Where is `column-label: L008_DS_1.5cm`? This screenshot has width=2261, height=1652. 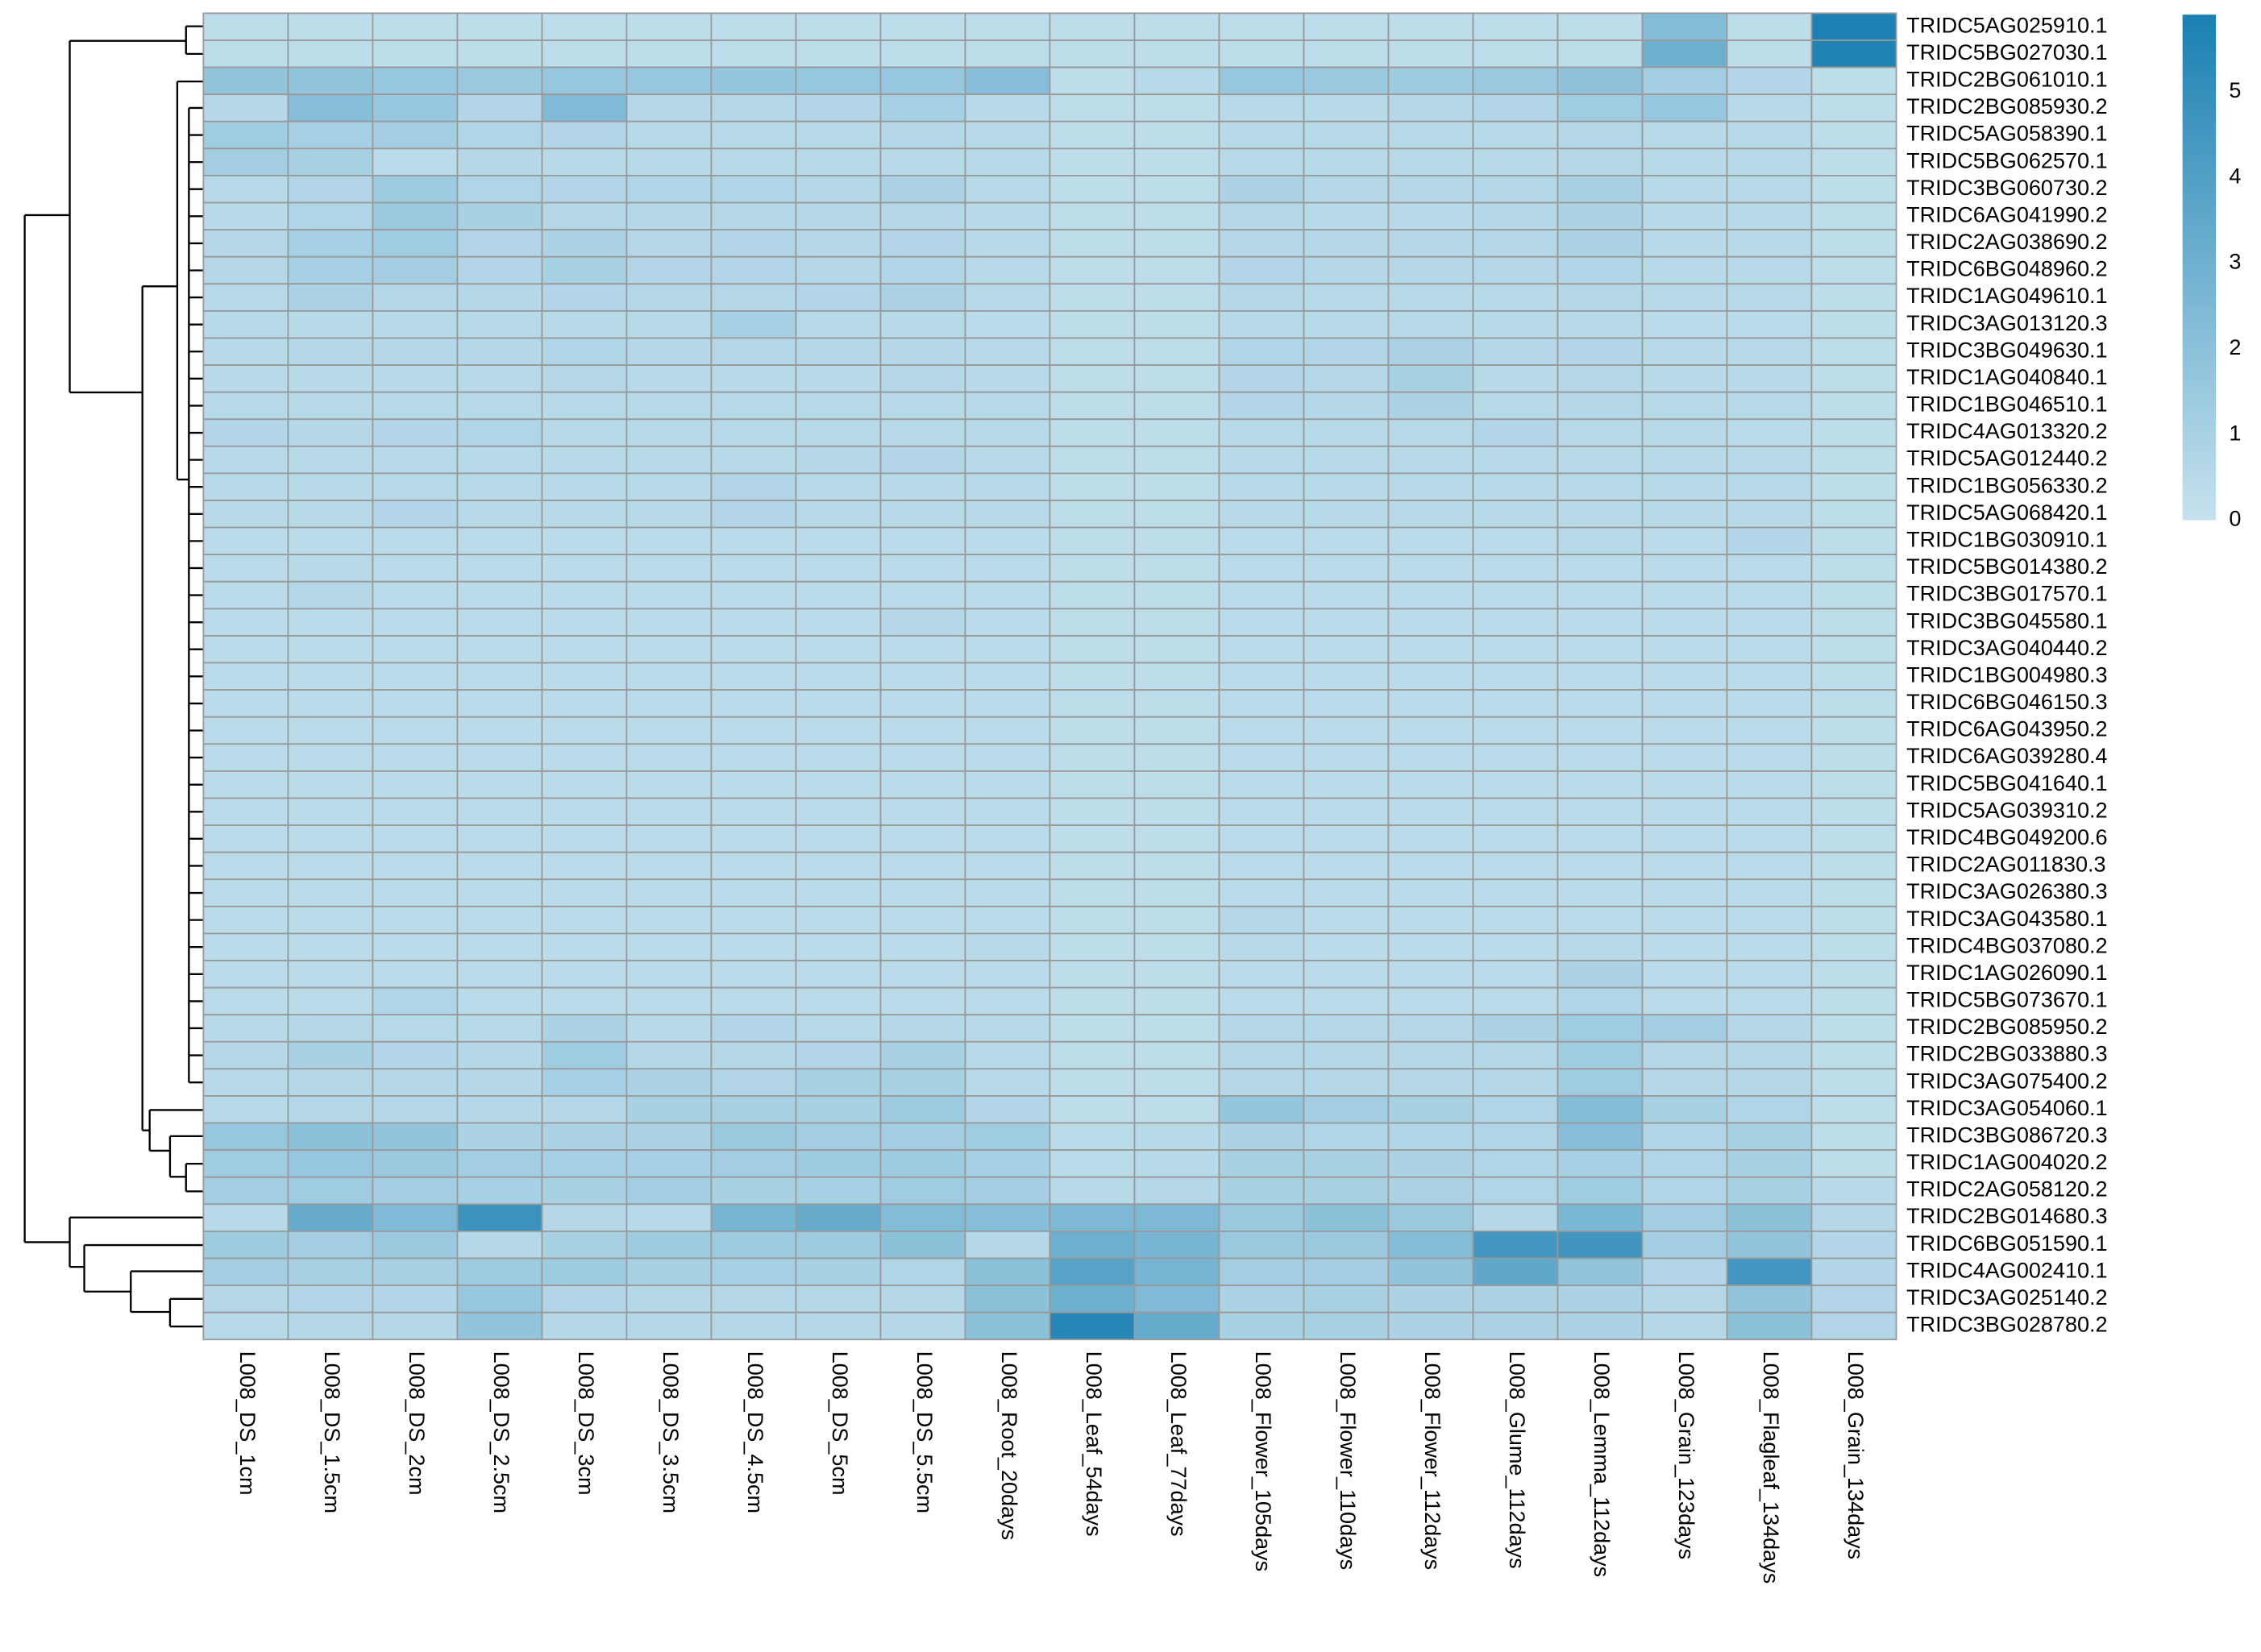
column-label: L008_DS_1.5cm is located at coordinates (332, 1432).